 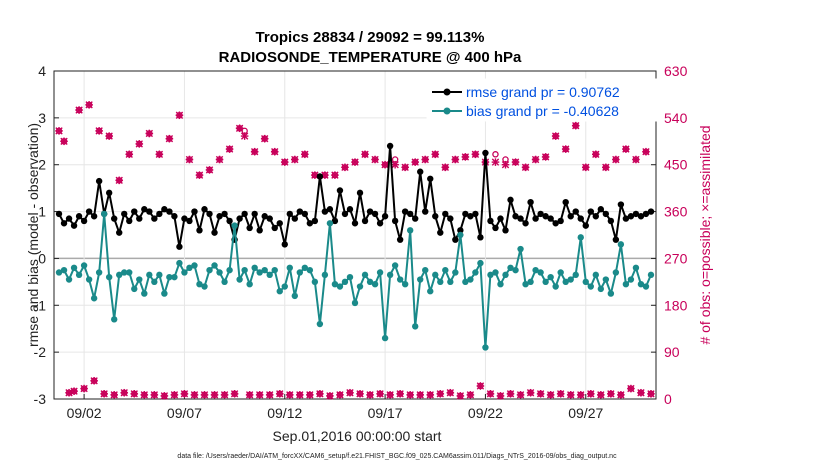 What do you see at coordinates (335, 407) in the screenshot?
I see `x-axis: 09/02 09/07 09/12 09/17 09/22 09/27` at bounding box center [335, 407].